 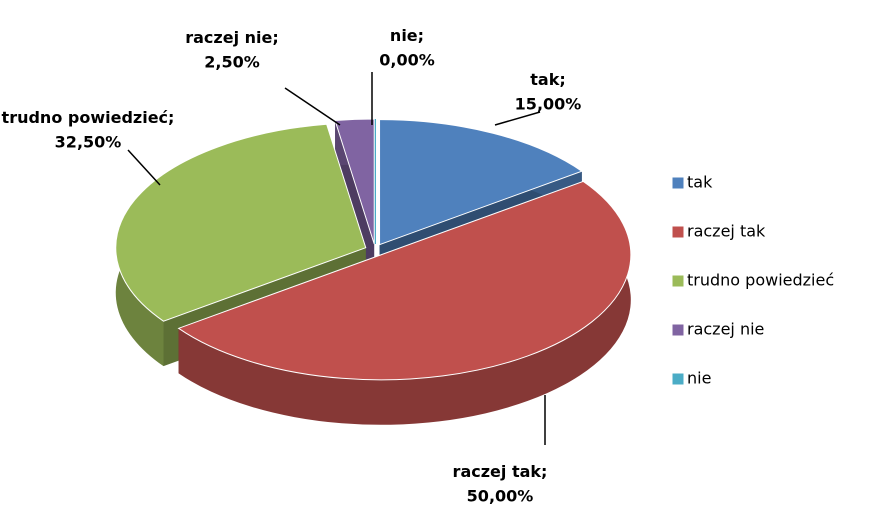 I want to click on label-category: nie, so click(x=404, y=35).